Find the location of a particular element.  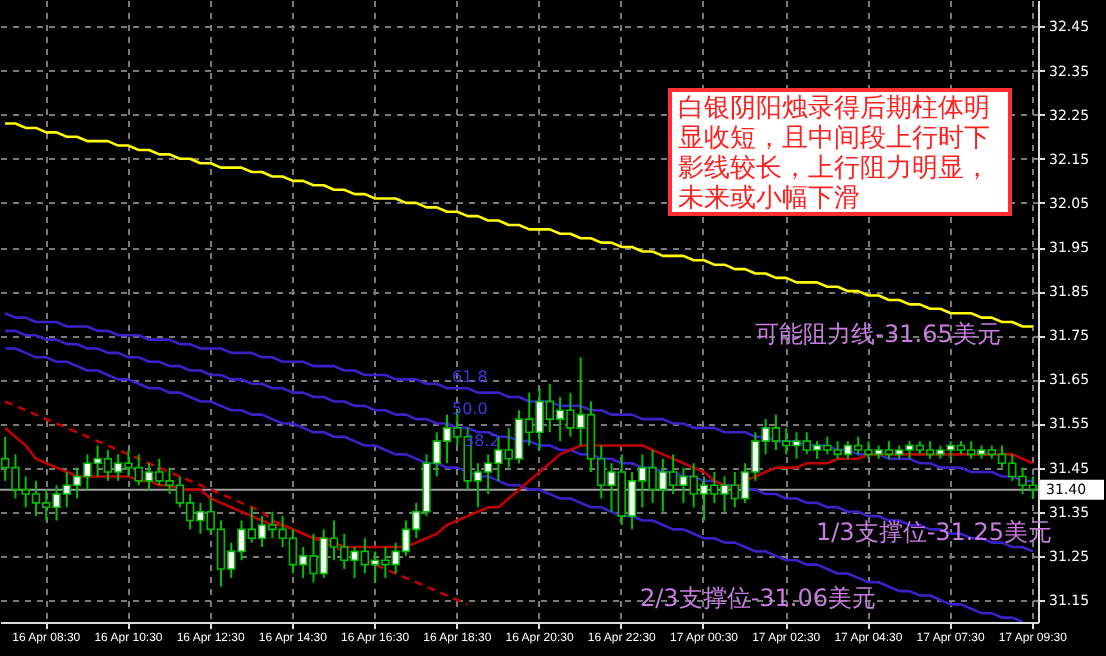

annotation: 可能阻力线-31.65美元 is located at coordinates (878, 334).